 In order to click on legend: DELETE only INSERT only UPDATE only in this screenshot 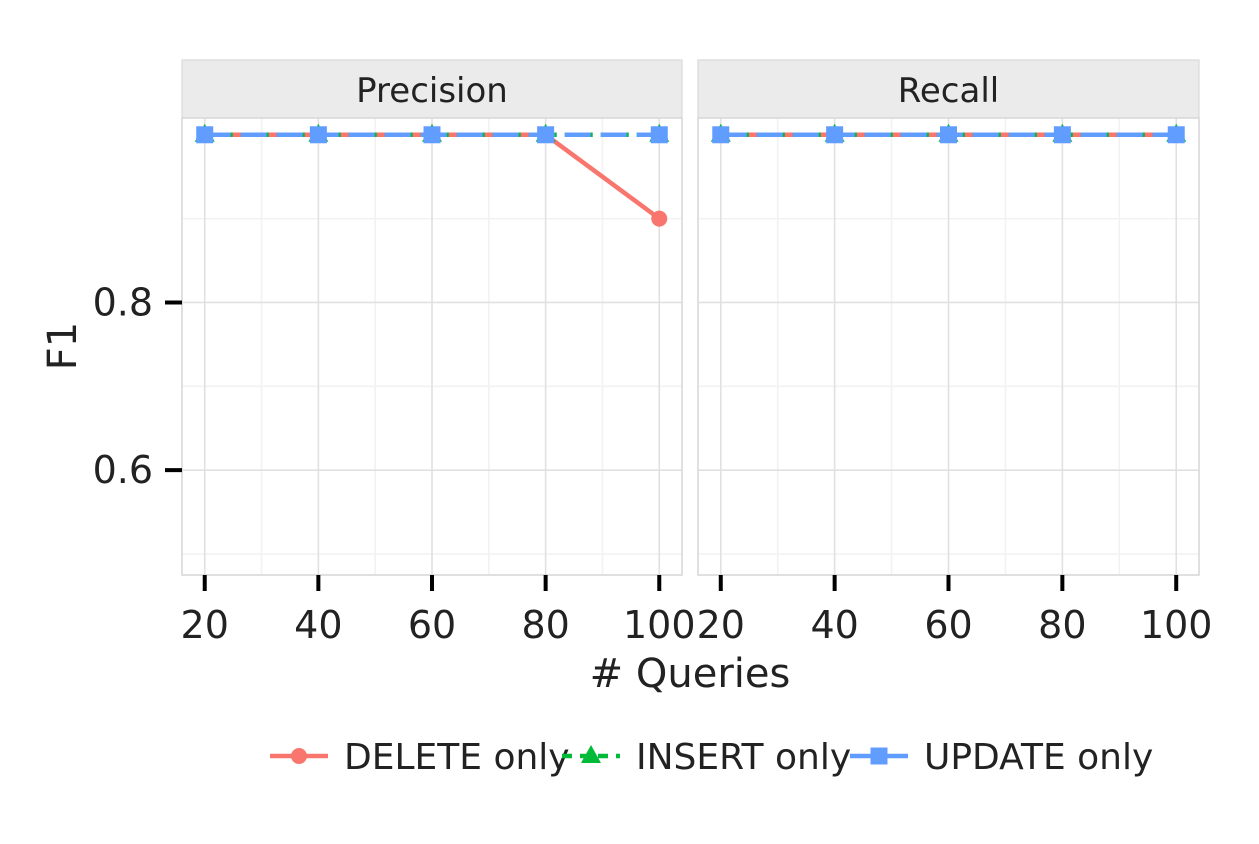, I will do `click(711, 757)`.